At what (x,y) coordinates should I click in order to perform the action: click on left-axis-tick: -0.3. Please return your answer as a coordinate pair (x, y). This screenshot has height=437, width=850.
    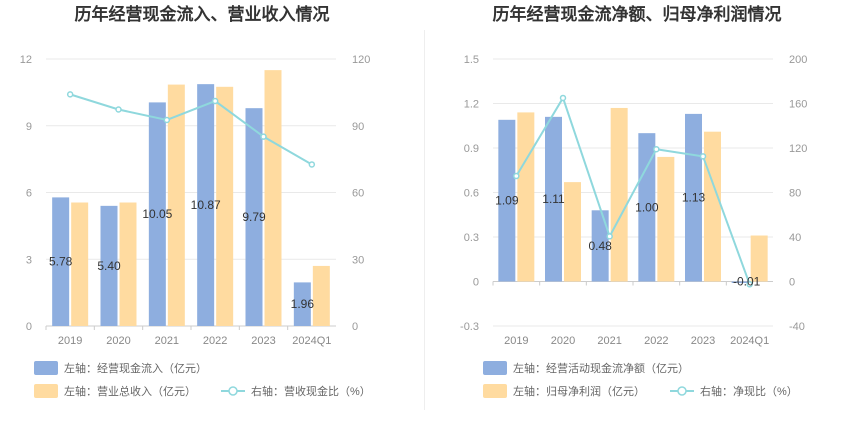
    Looking at the image, I should click on (469, 327).